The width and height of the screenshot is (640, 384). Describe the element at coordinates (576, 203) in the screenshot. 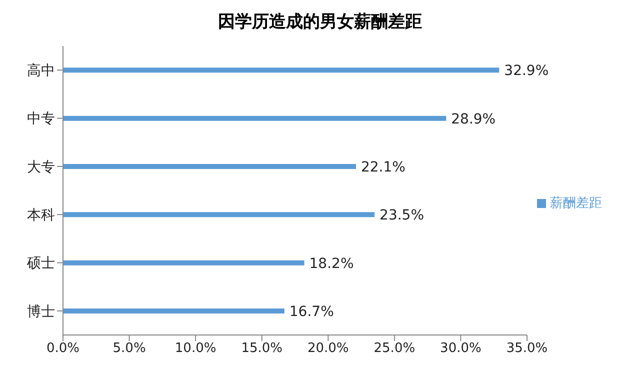

I see `legend-label: 薪酬差距` at that location.